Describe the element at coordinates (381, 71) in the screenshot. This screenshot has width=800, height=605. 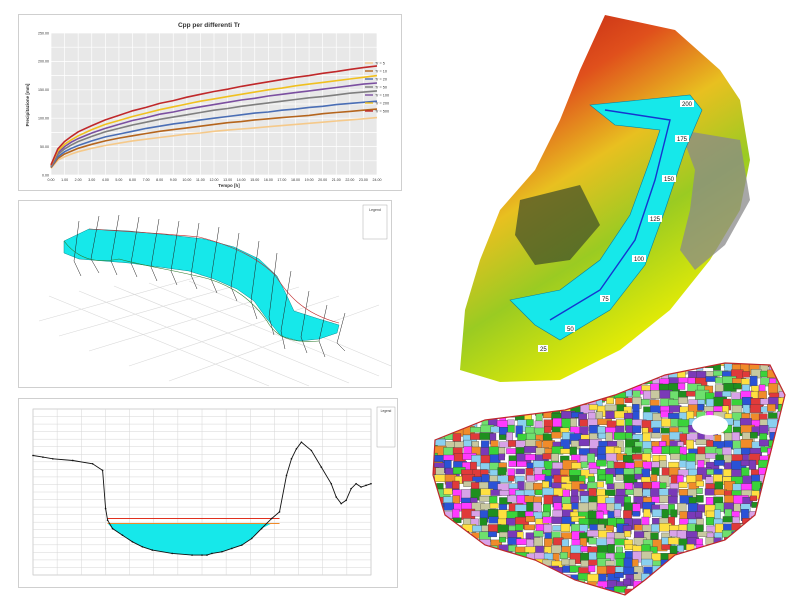
I see `legend-entry: Tr = 10` at that location.